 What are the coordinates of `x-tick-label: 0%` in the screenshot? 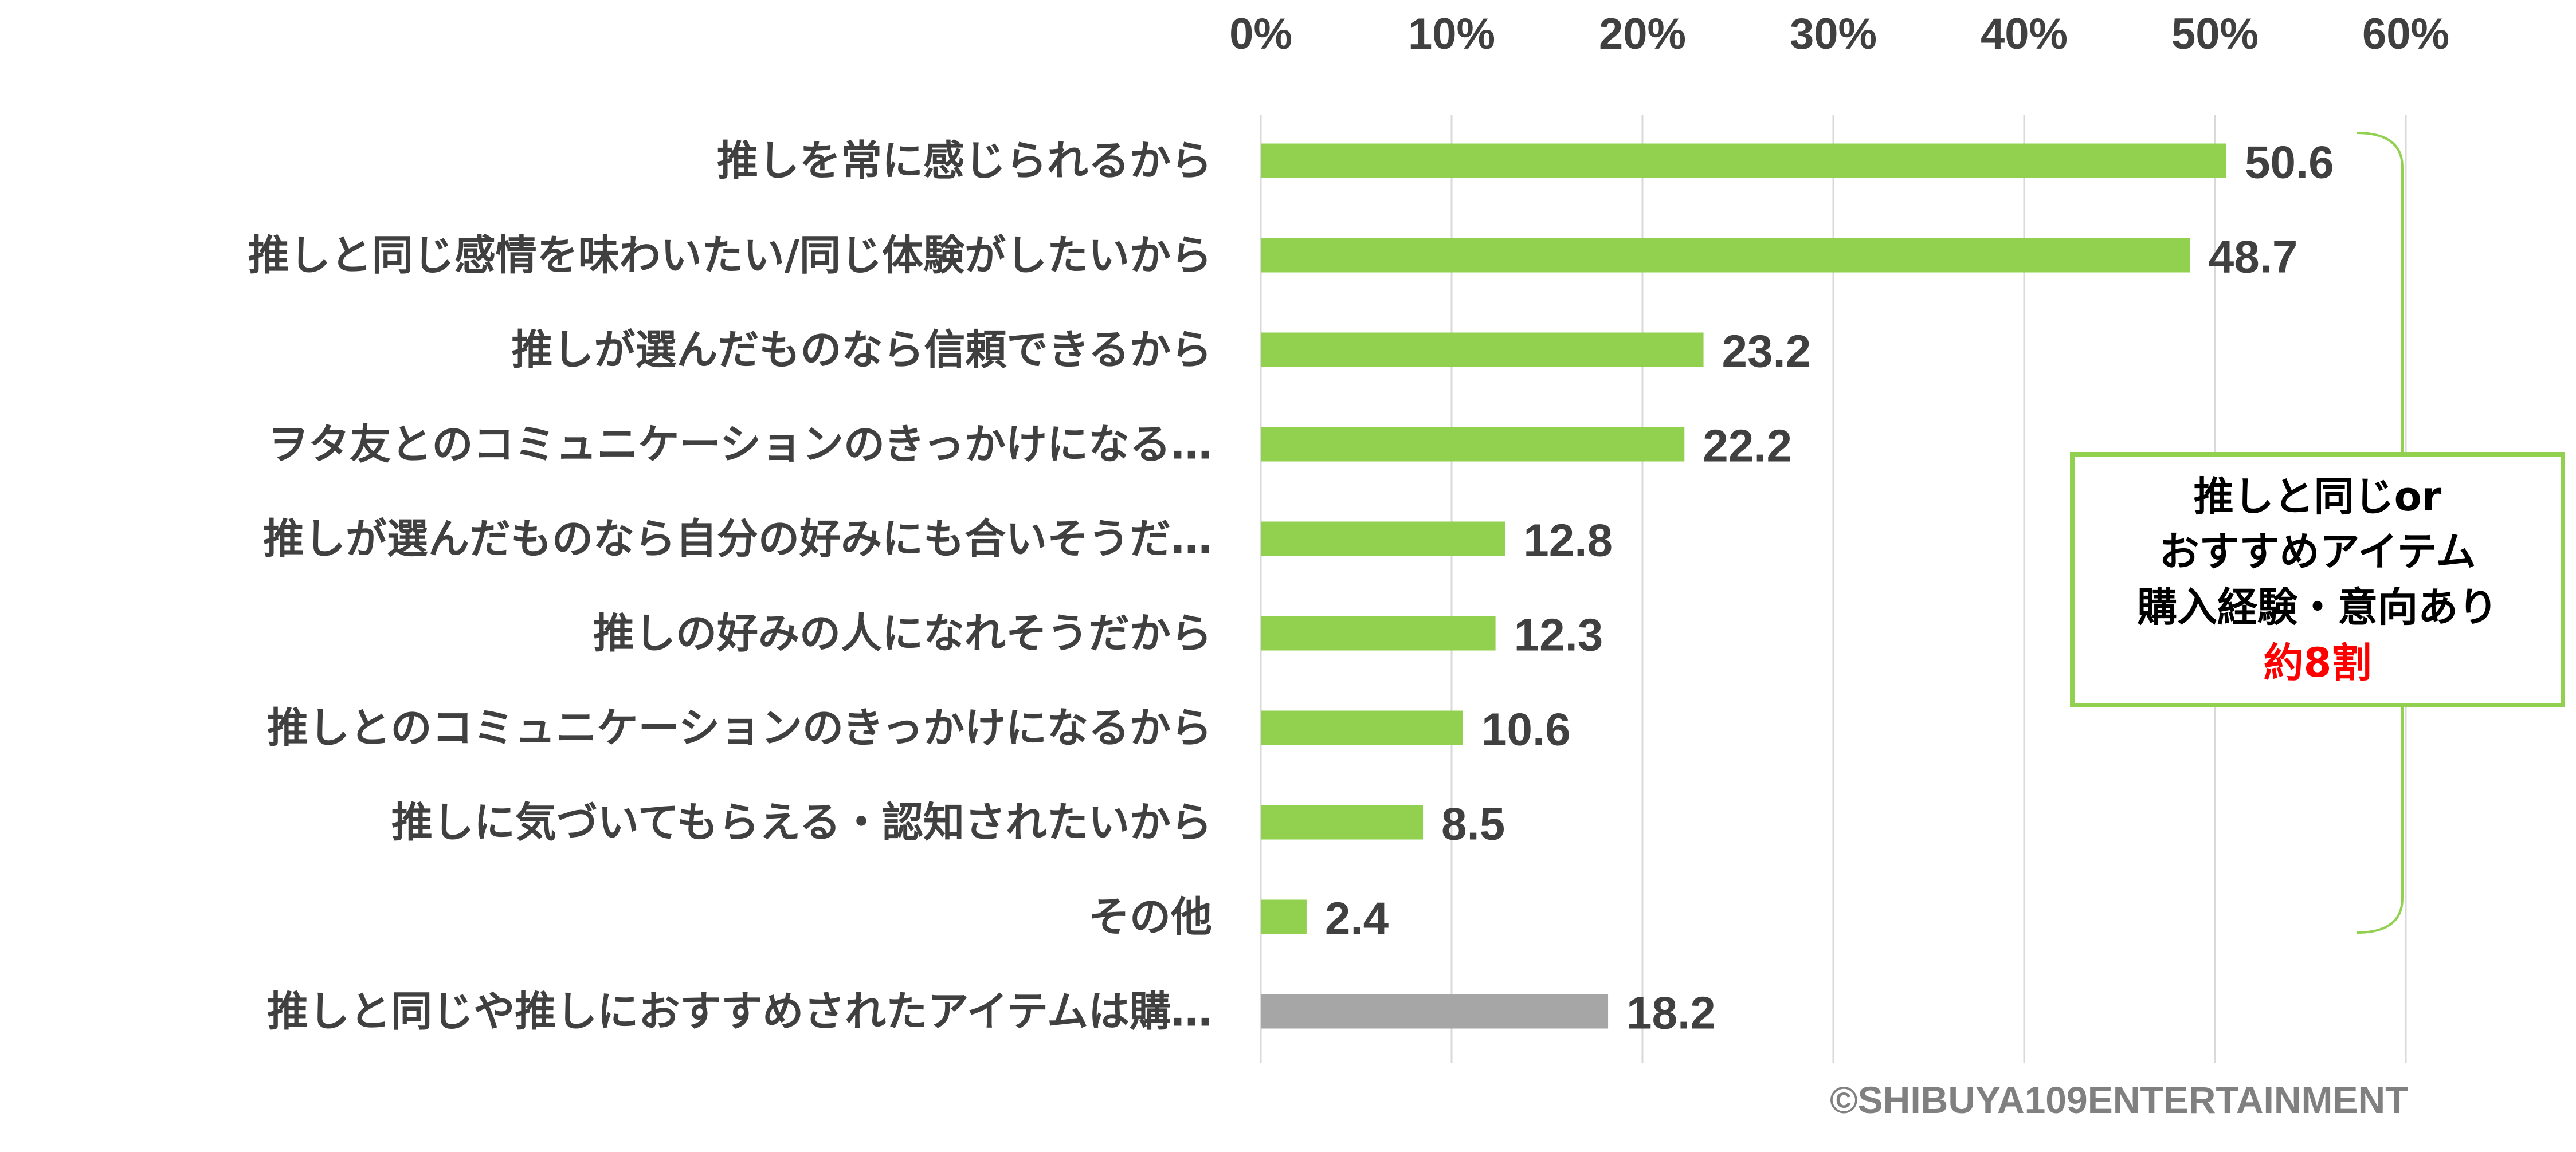 It's located at (1260, 34).